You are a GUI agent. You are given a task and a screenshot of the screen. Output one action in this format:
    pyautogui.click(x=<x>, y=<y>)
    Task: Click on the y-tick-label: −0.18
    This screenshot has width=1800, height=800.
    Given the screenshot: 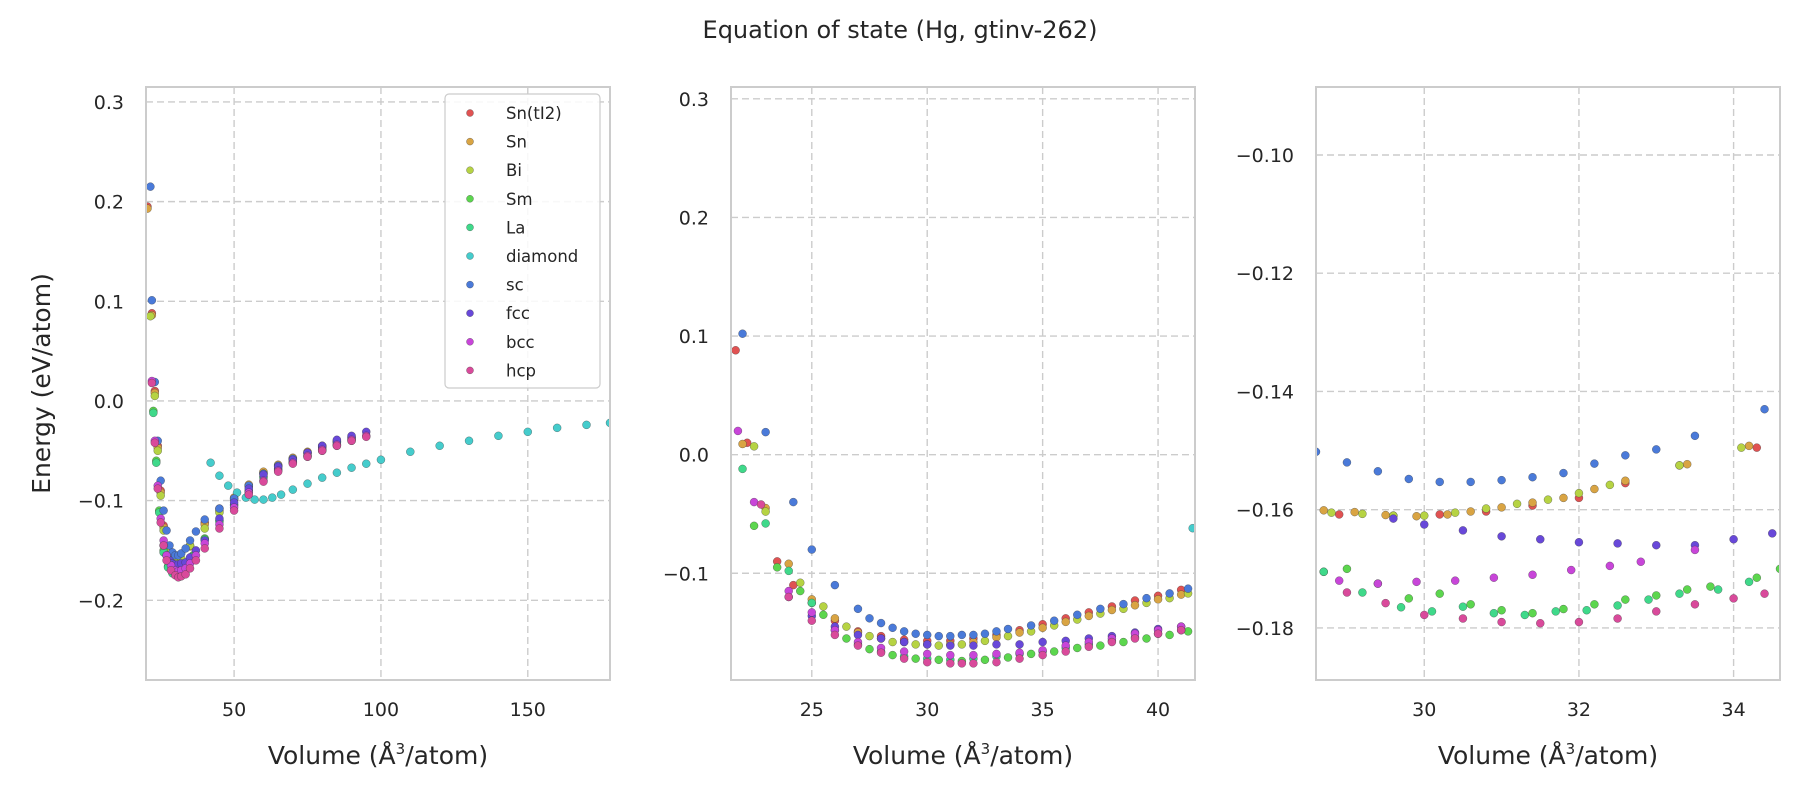 What is the action you would take?
    pyautogui.click(x=1265, y=629)
    